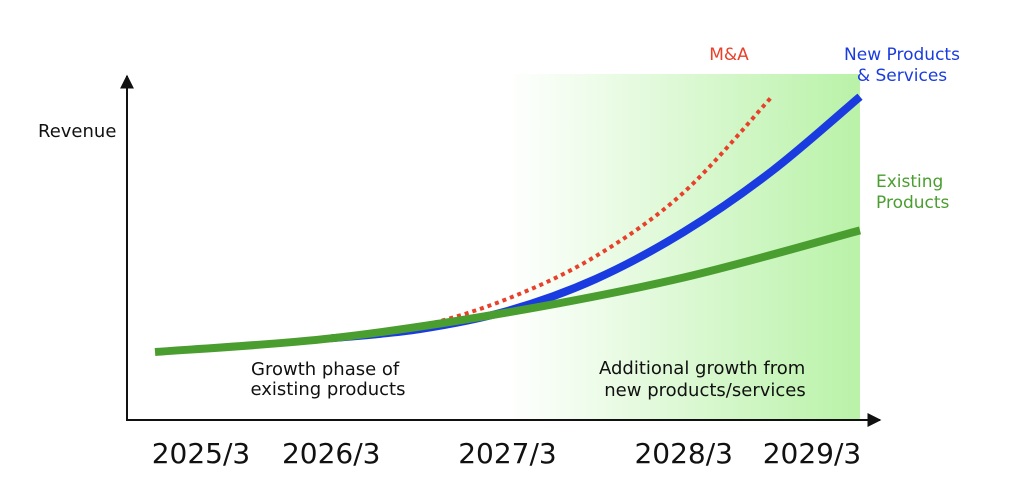 This screenshot has width=1024, height=495. I want to click on series-label-new-products-services: New Products & Services, so click(902, 65).